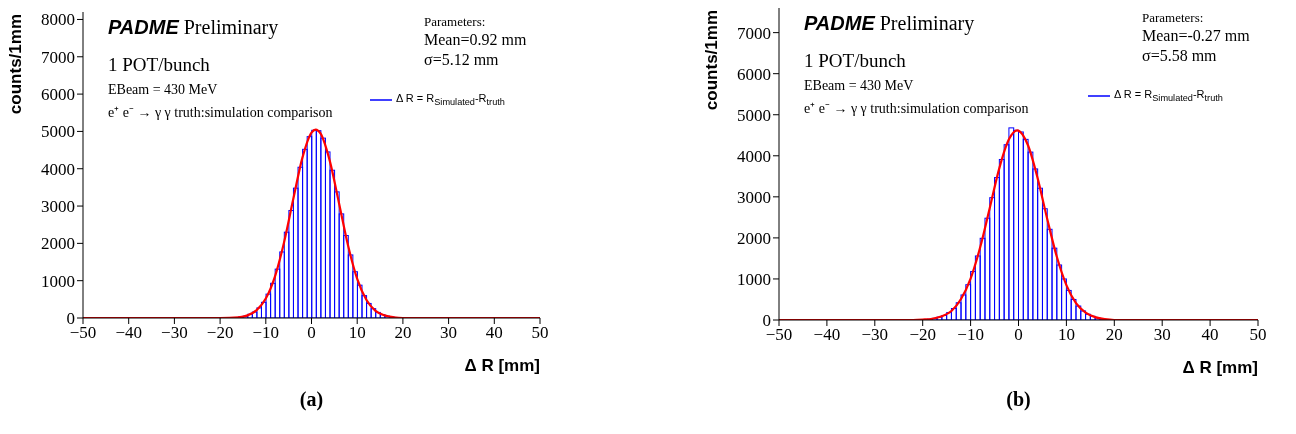 The width and height of the screenshot is (1296, 434). Describe the element at coordinates (1018, 399) in the screenshot. I see `text: (b)` at that location.